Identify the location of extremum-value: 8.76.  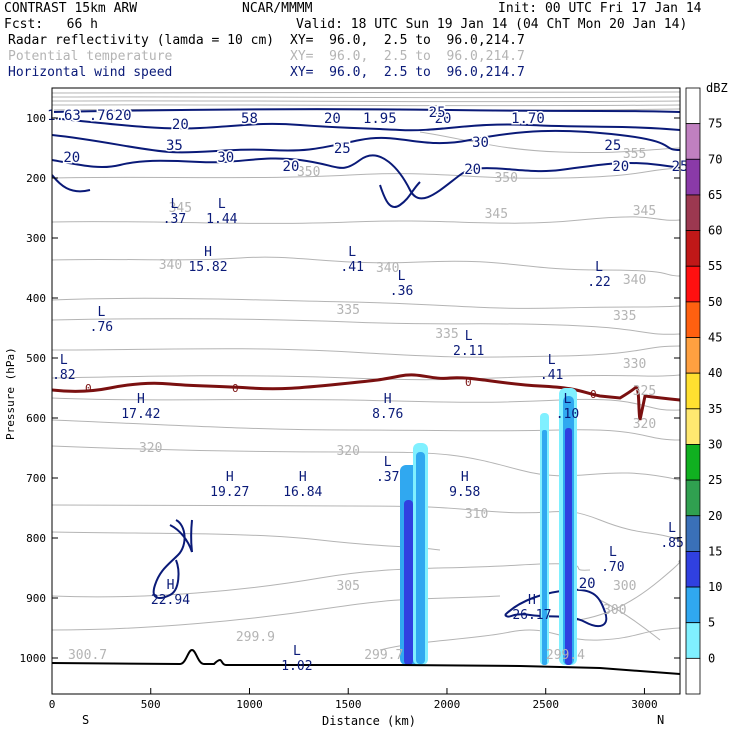
(387, 414).